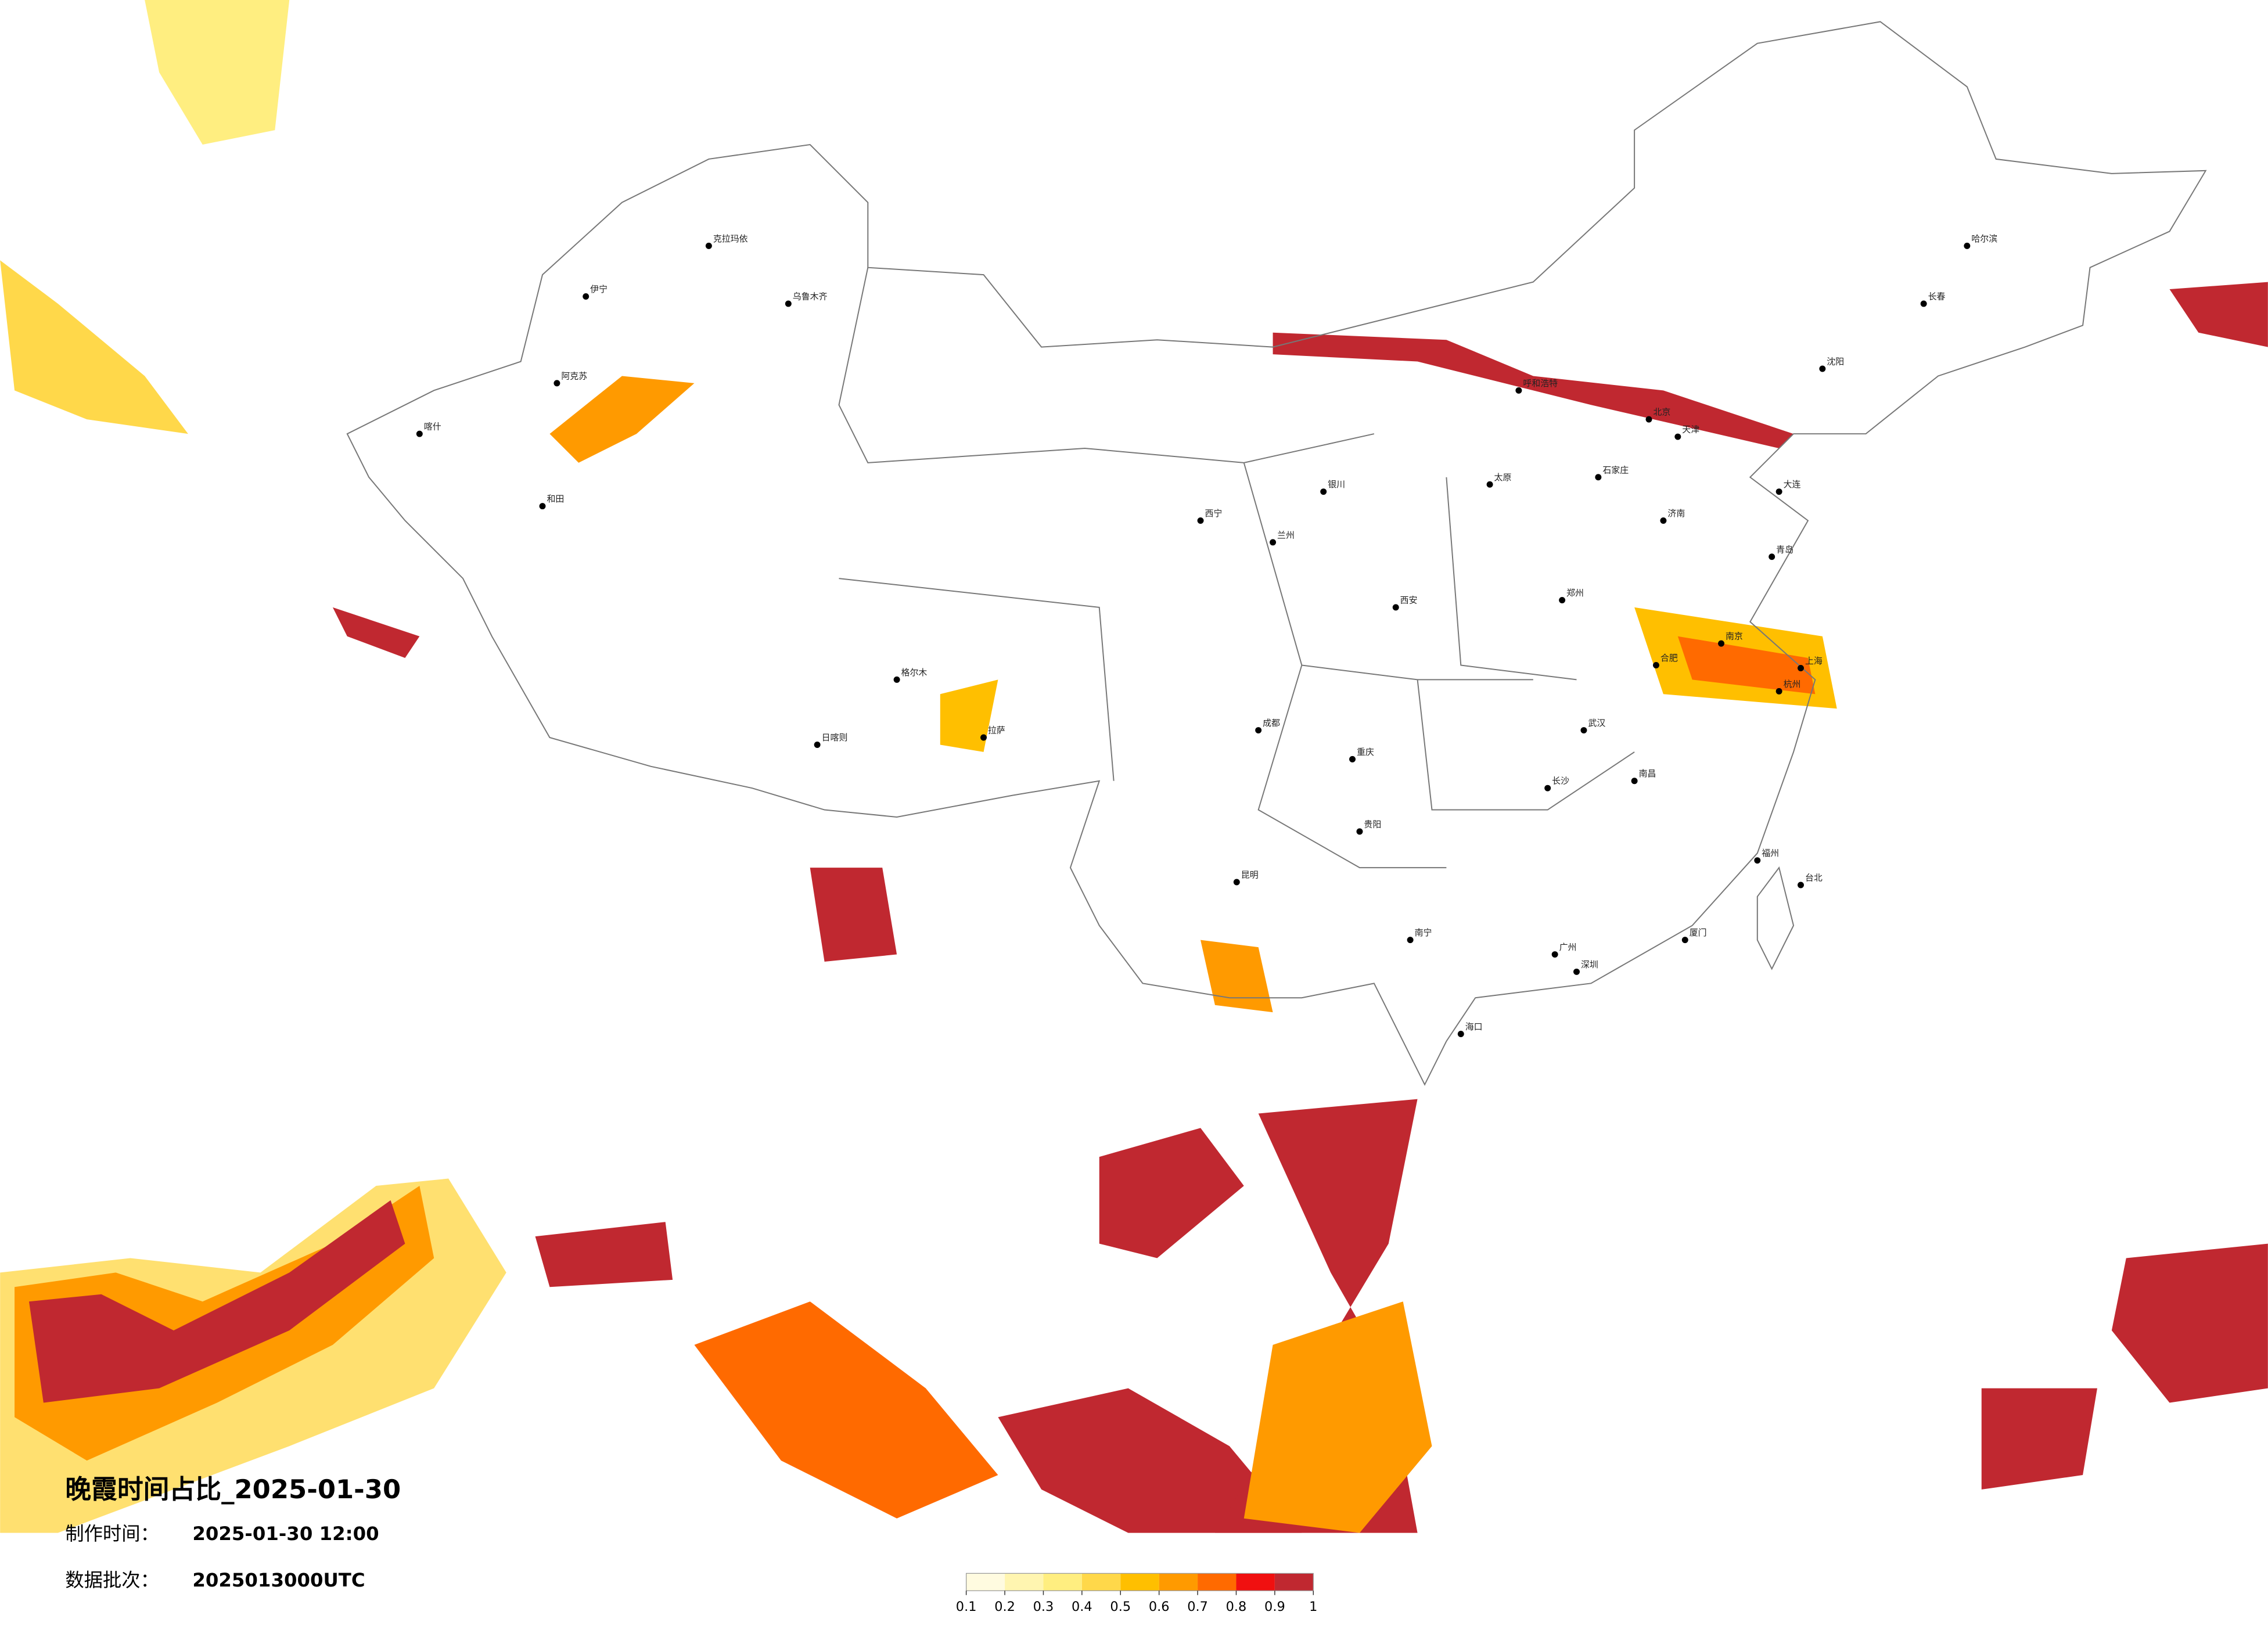 The image size is (2268, 1626). I want to click on city-label: 呼和浩特, so click(1540, 383).